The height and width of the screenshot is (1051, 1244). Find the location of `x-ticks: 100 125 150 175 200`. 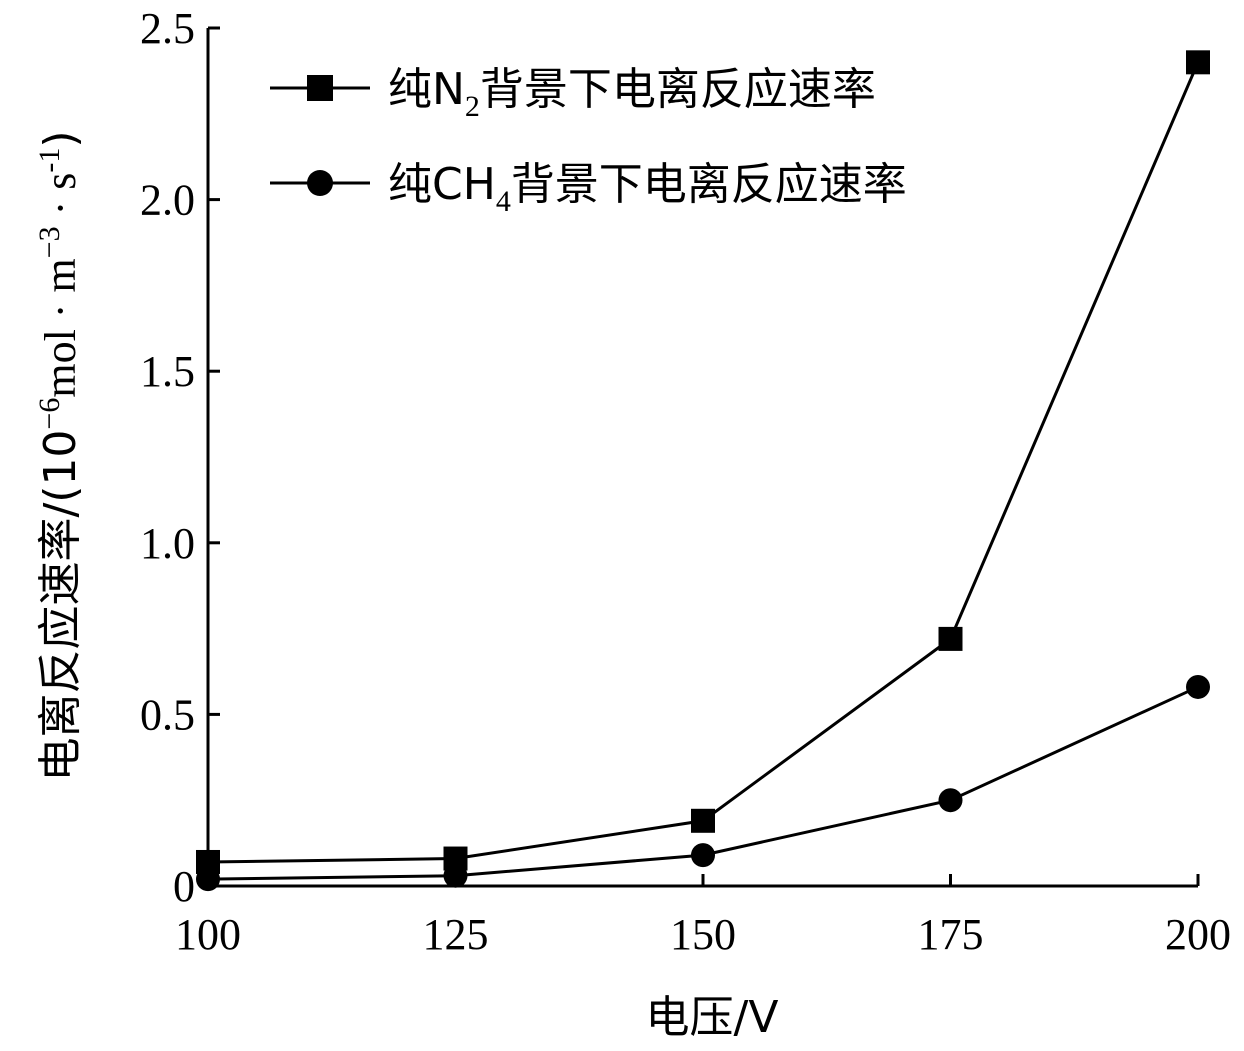

x-ticks: 100 125 150 175 200 is located at coordinates (703, 916).